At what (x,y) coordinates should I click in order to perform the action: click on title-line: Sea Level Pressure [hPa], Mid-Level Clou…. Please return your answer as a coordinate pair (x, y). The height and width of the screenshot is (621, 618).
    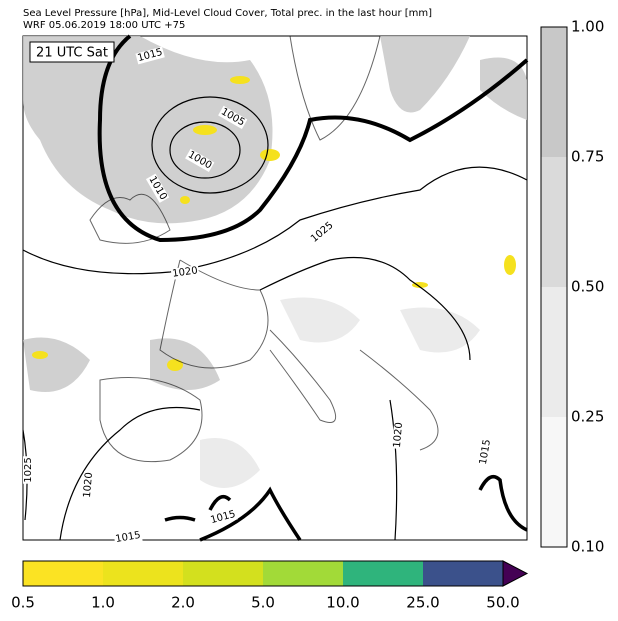
    Looking at the image, I should click on (227, 13).